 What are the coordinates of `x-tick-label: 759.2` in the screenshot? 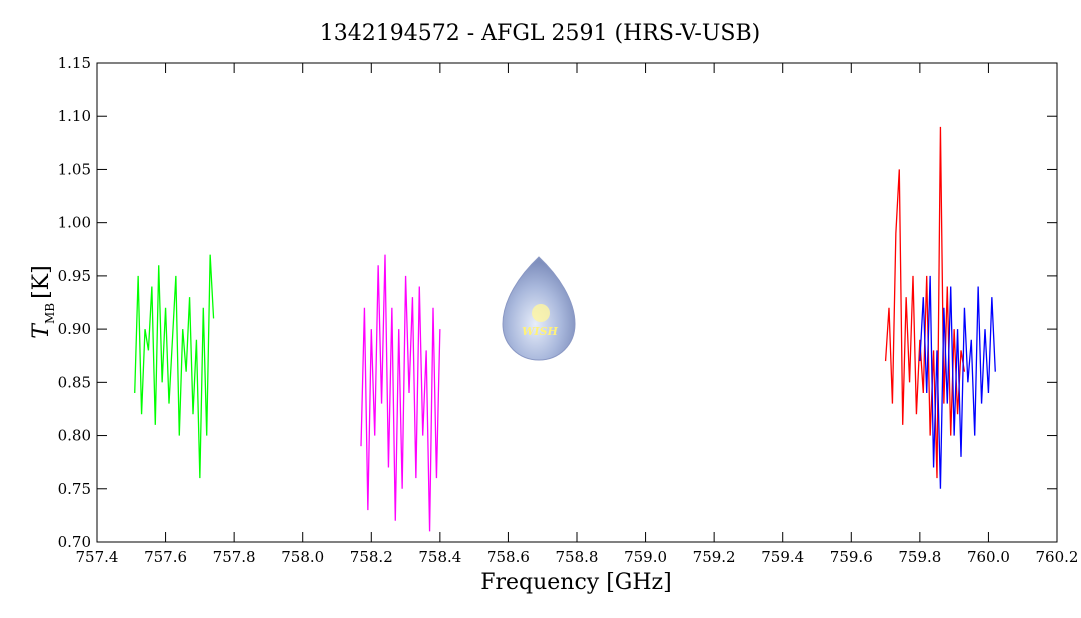 It's located at (714, 557).